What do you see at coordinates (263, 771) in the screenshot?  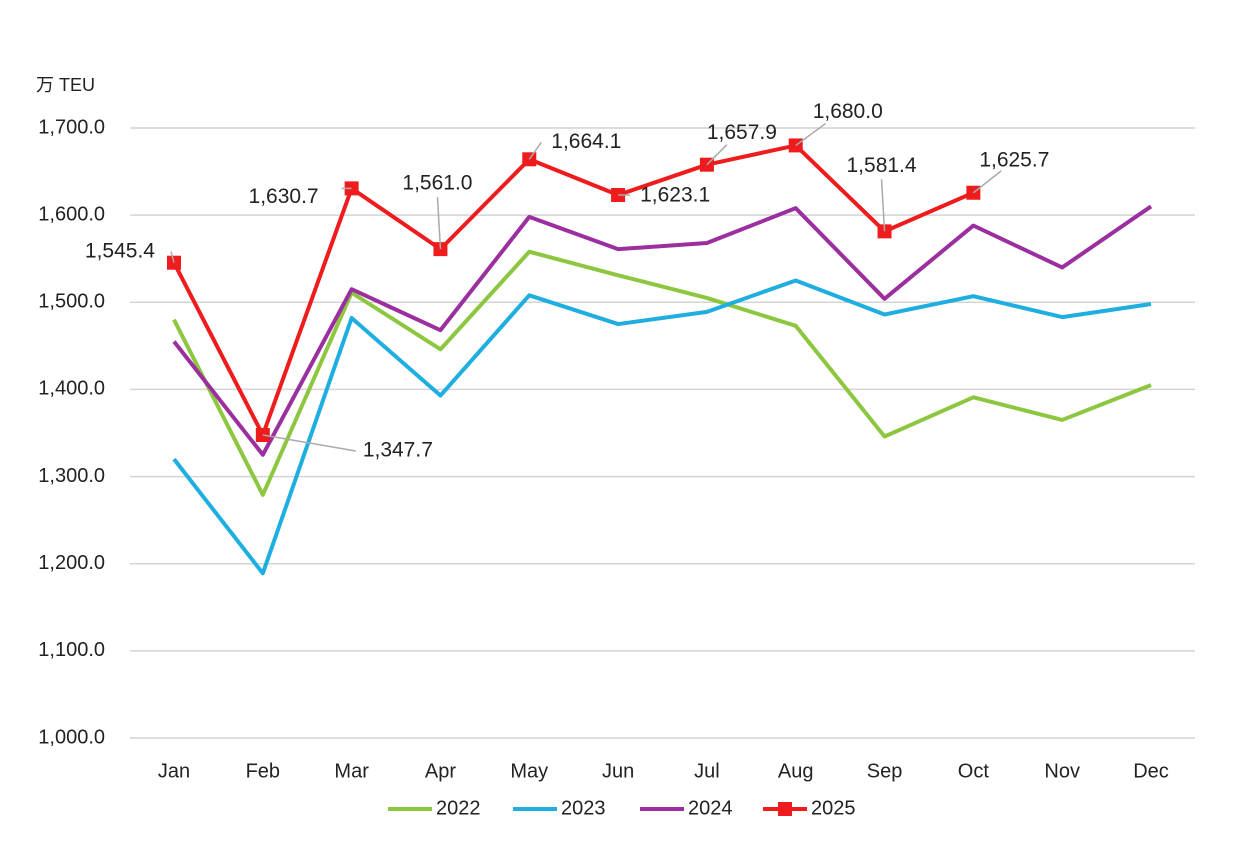 I see `x-tick-label: Feb` at bounding box center [263, 771].